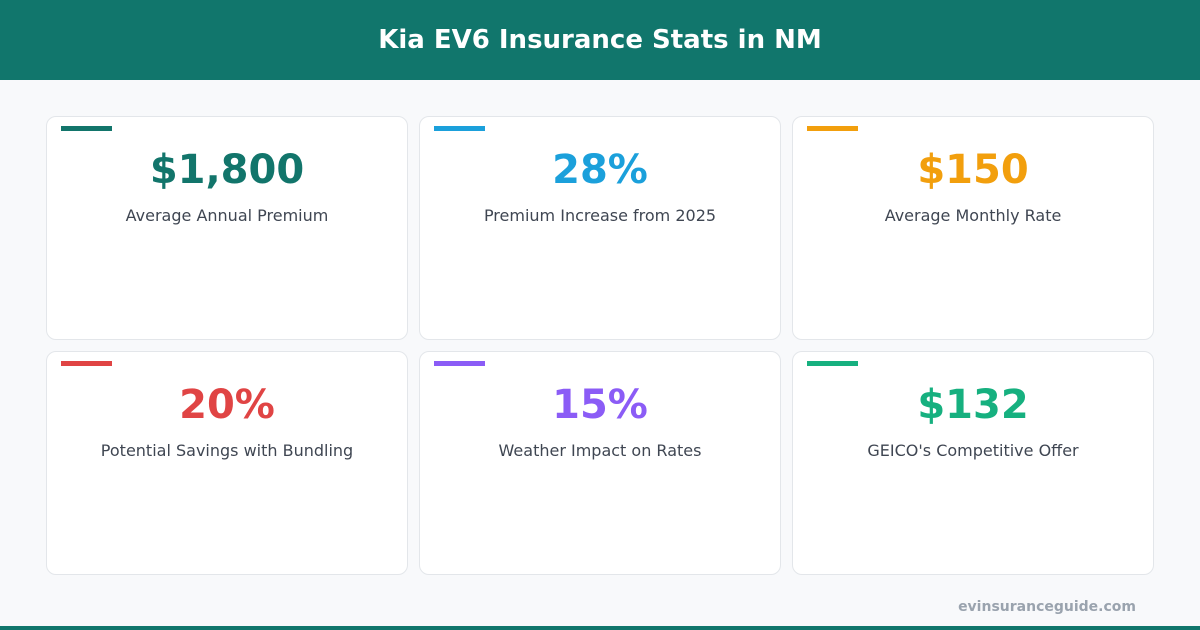 The image size is (1200, 630). Describe the element at coordinates (600, 628) in the screenshot. I see `bottom-bar` at that location.